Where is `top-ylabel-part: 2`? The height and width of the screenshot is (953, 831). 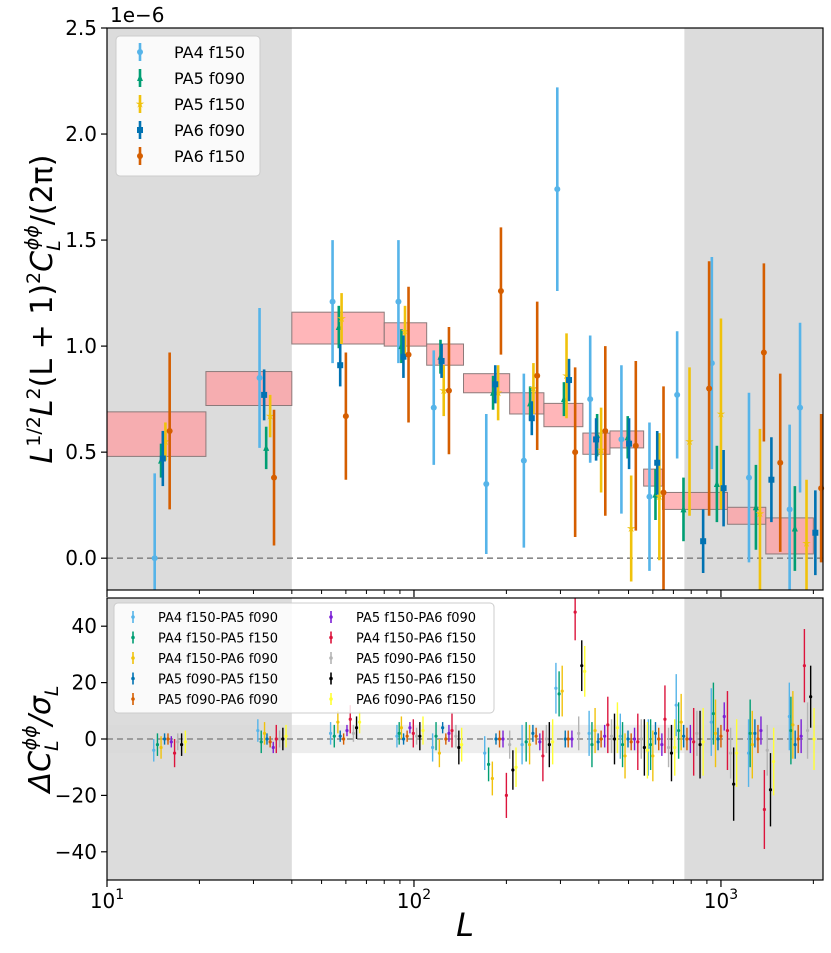 top-ylabel-part: 2 is located at coordinates (34, 278).